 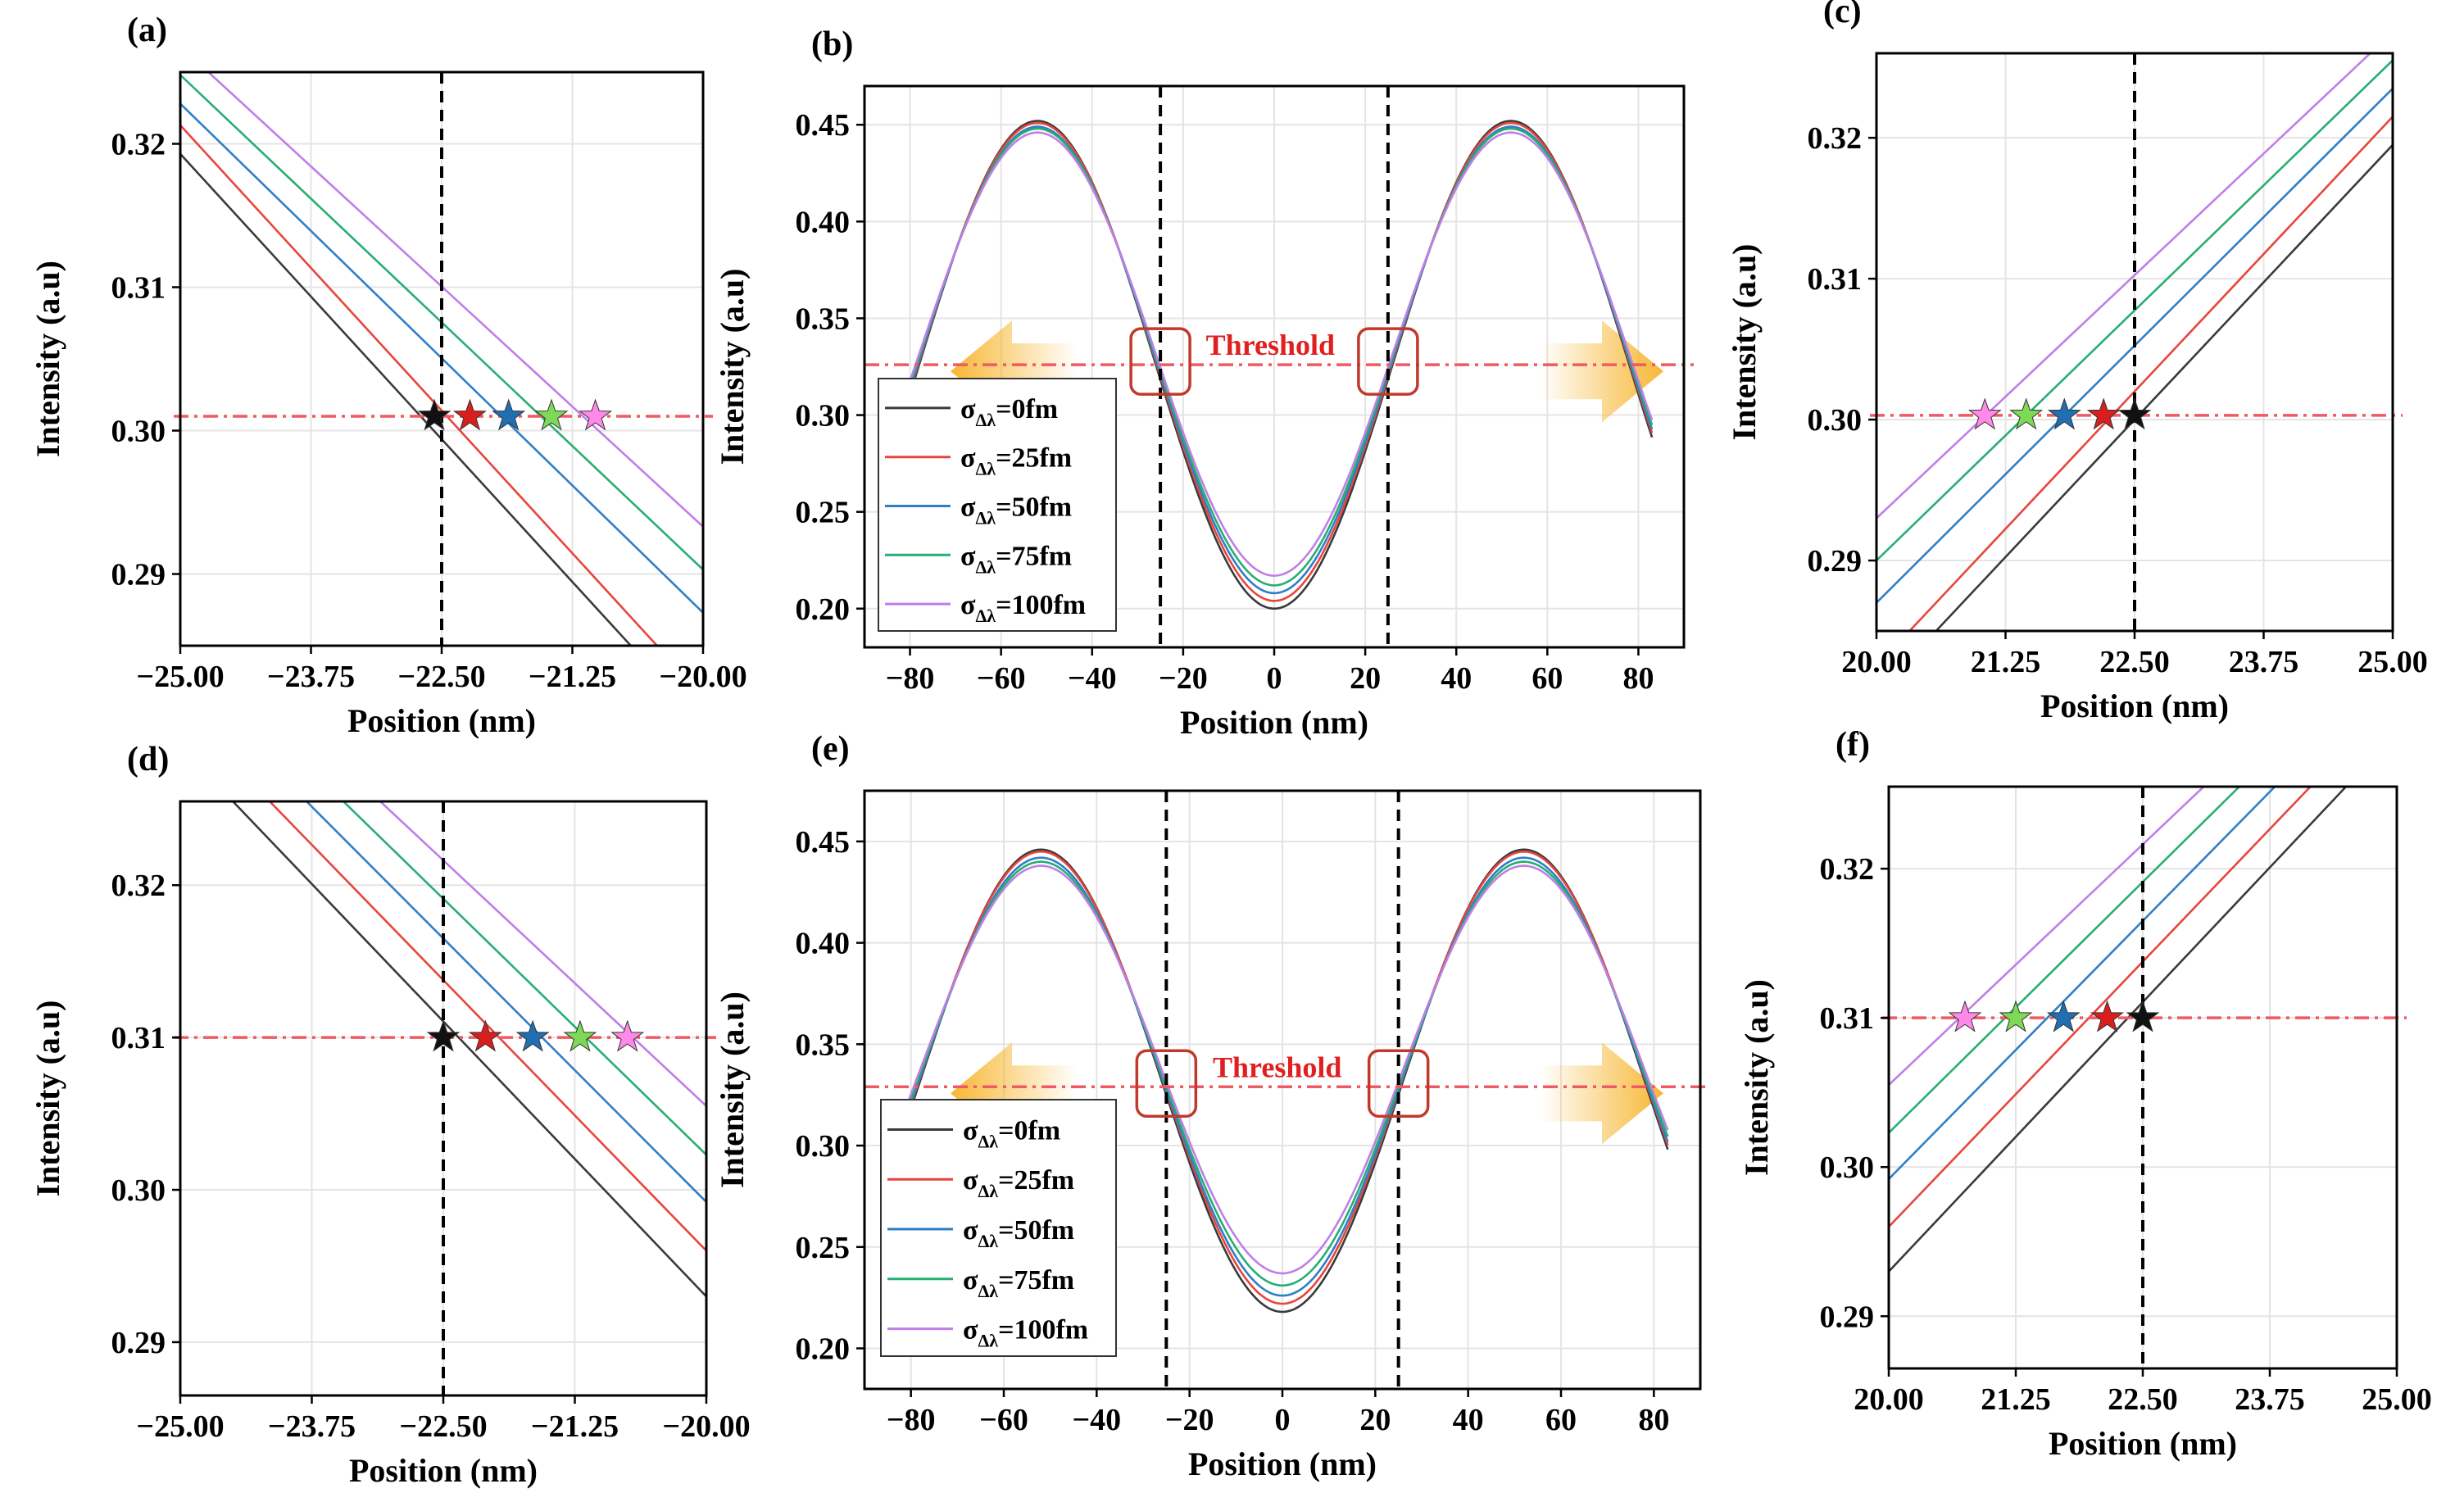 I want to click on panel-label: (e), so click(x=830, y=749).